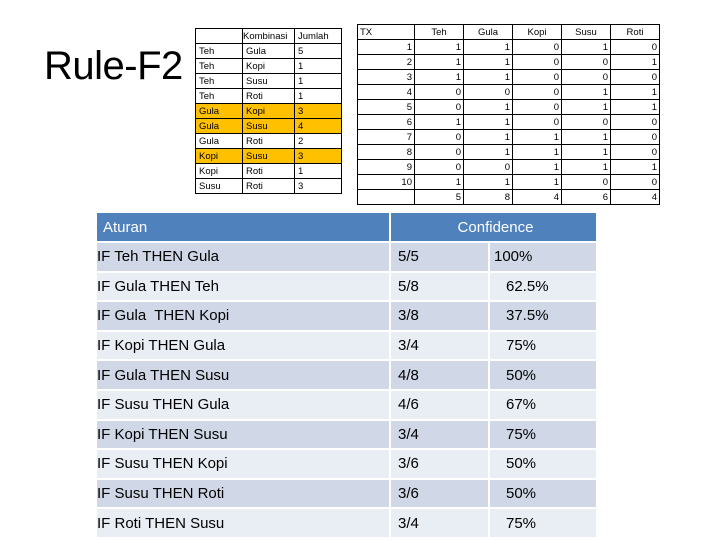 The width and height of the screenshot is (720, 540). What do you see at coordinates (493, 227) in the screenshot?
I see `confidence-header: Confidence` at bounding box center [493, 227].